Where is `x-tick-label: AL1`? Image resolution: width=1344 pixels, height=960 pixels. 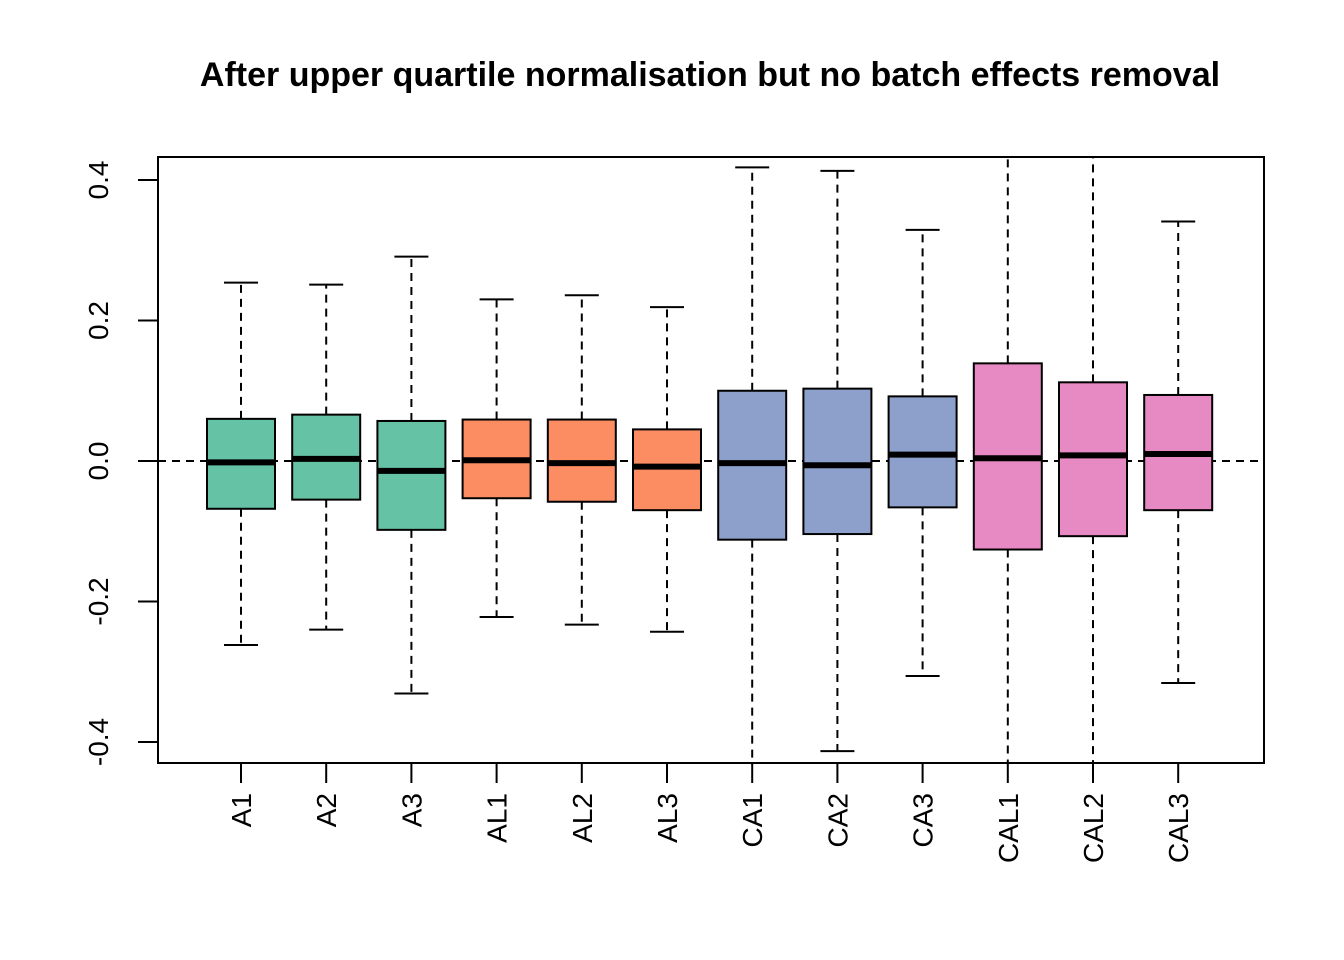 x-tick-label: AL1 is located at coordinates (497, 818).